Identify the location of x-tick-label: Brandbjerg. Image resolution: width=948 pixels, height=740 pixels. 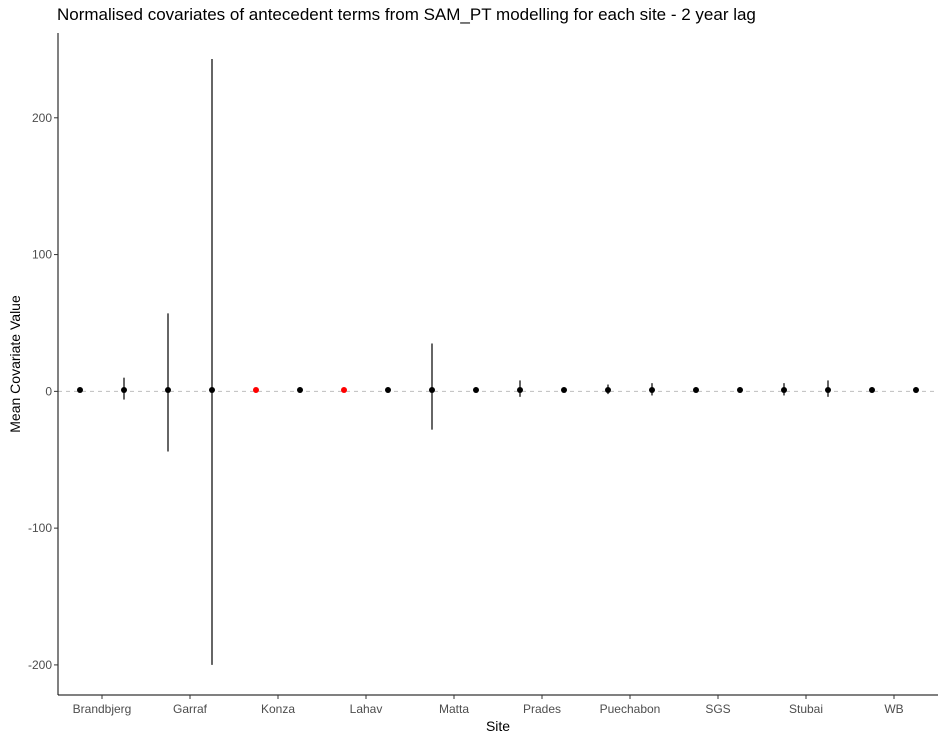
(102, 709).